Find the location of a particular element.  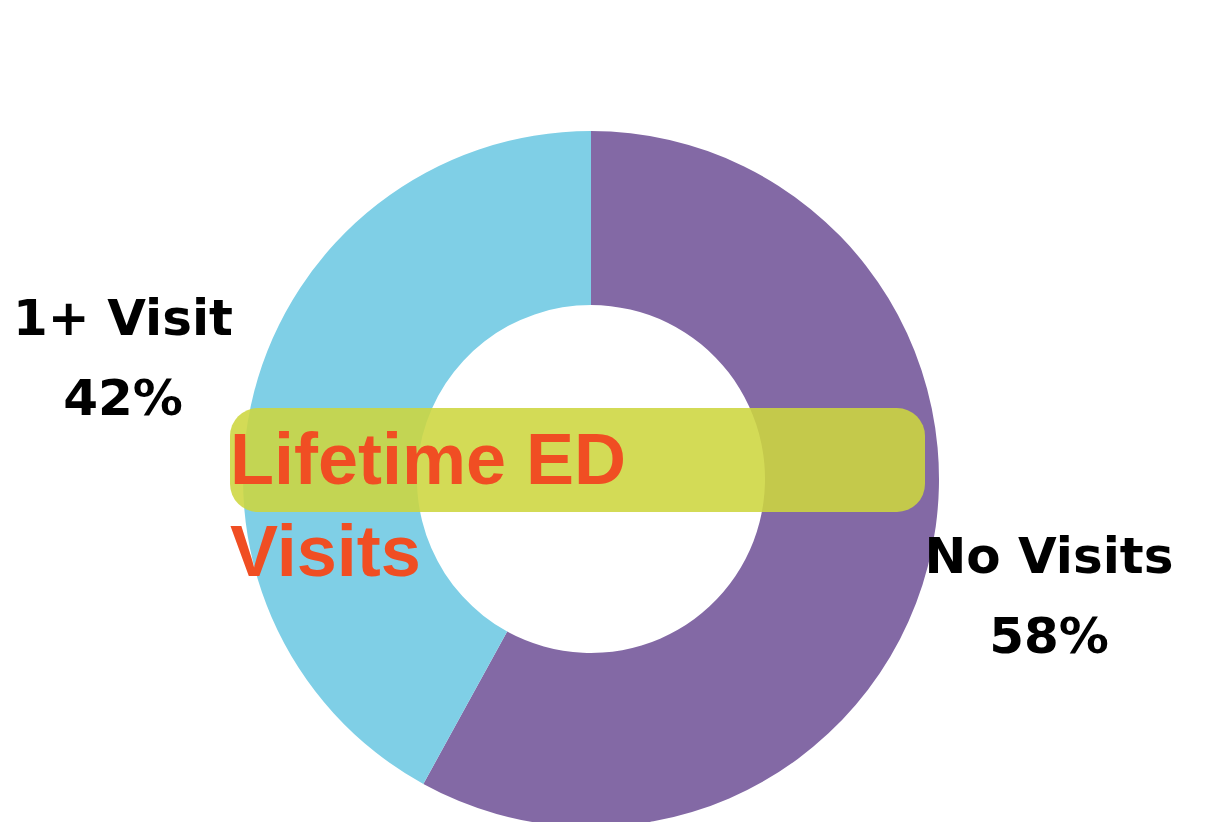

data-label: 42% is located at coordinates (123, 398).